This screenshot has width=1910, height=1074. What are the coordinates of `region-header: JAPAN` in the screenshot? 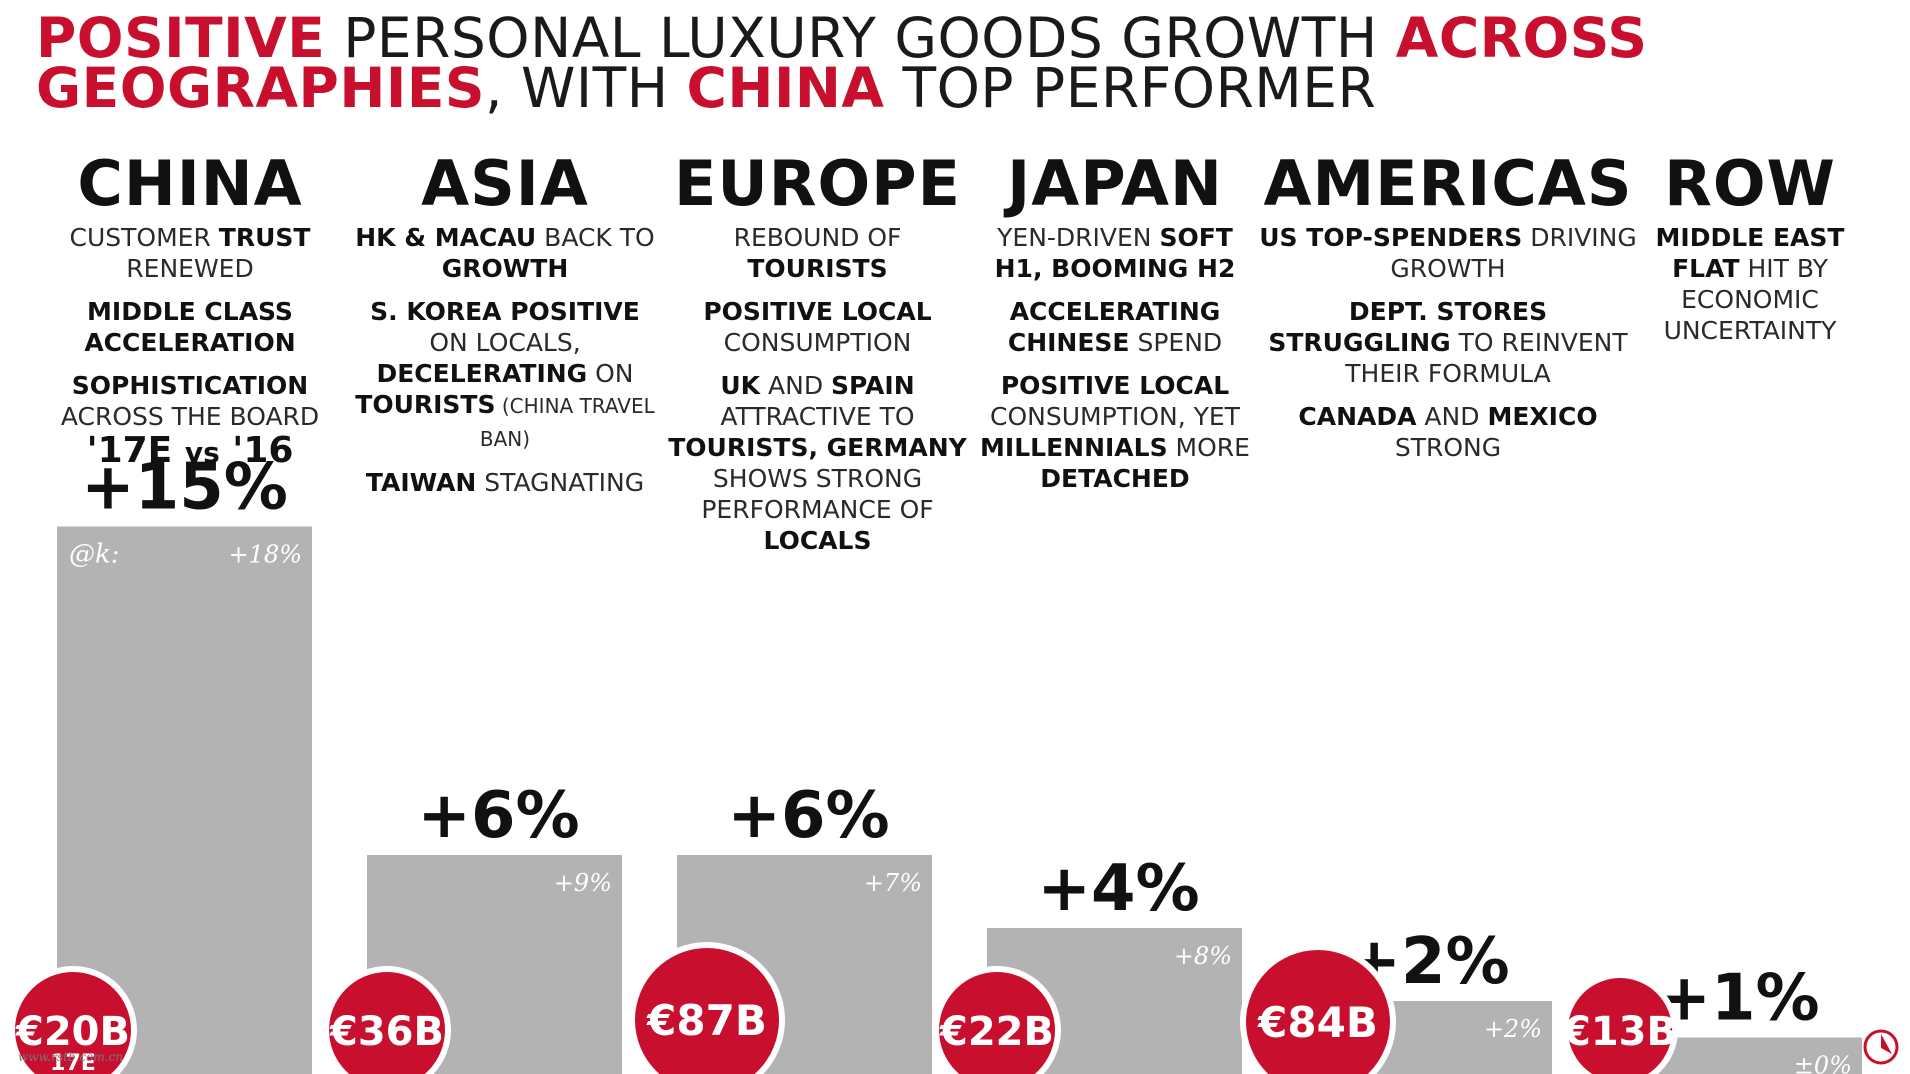 It's located at (1115, 183).